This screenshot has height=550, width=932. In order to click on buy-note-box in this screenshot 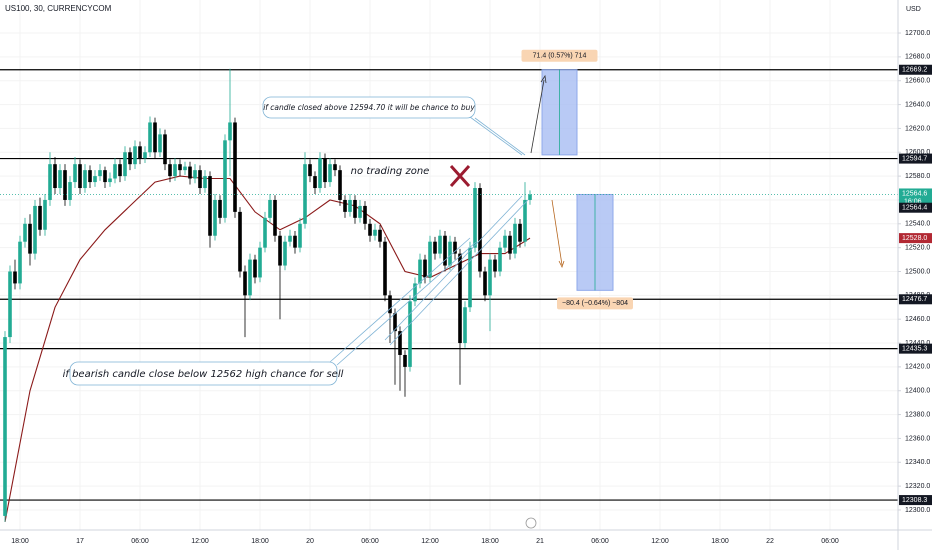, I will do `click(369, 107)`.